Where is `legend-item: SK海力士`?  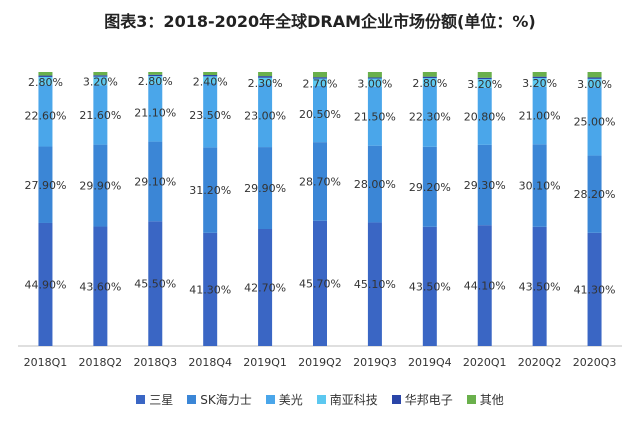
legend-item: SK海力士 is located at coordinates (219, 399).